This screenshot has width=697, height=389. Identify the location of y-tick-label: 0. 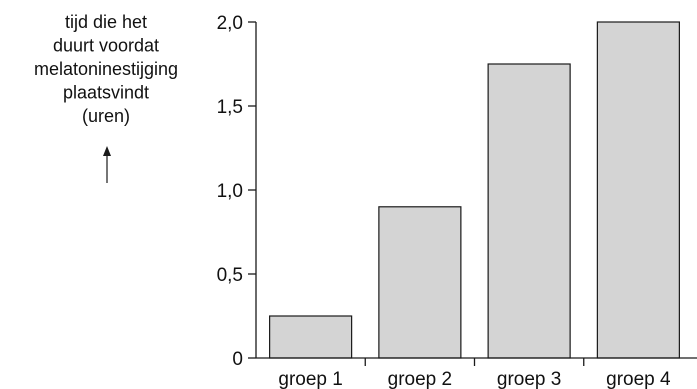
(237, 359).